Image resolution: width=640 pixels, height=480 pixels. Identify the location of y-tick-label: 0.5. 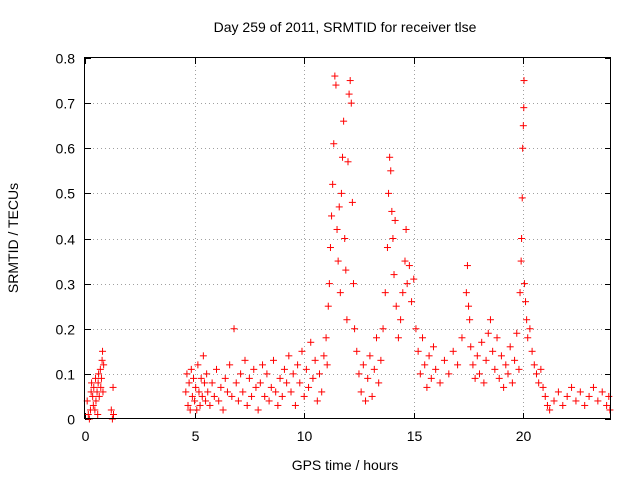
(66, 194).